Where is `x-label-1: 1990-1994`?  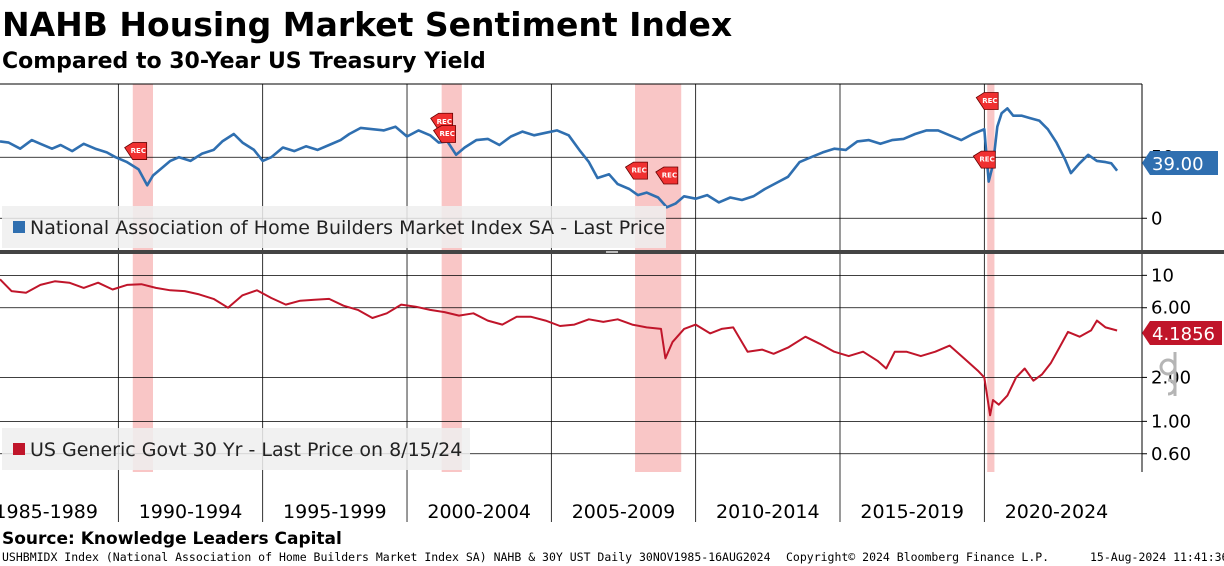
x-label-1: 1990-1994 is located at coordinates (191, 512).